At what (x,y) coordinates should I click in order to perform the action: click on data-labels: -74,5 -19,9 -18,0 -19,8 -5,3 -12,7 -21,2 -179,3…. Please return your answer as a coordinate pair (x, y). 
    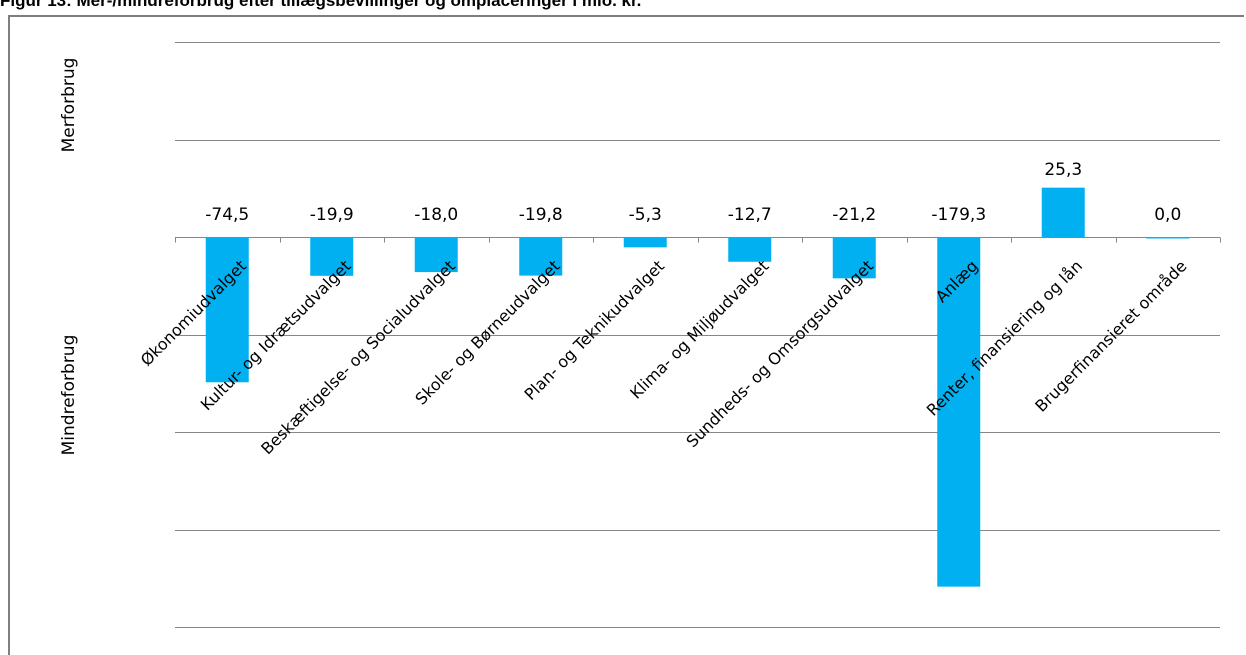
    Looking at the image, I should click on (693, 192).